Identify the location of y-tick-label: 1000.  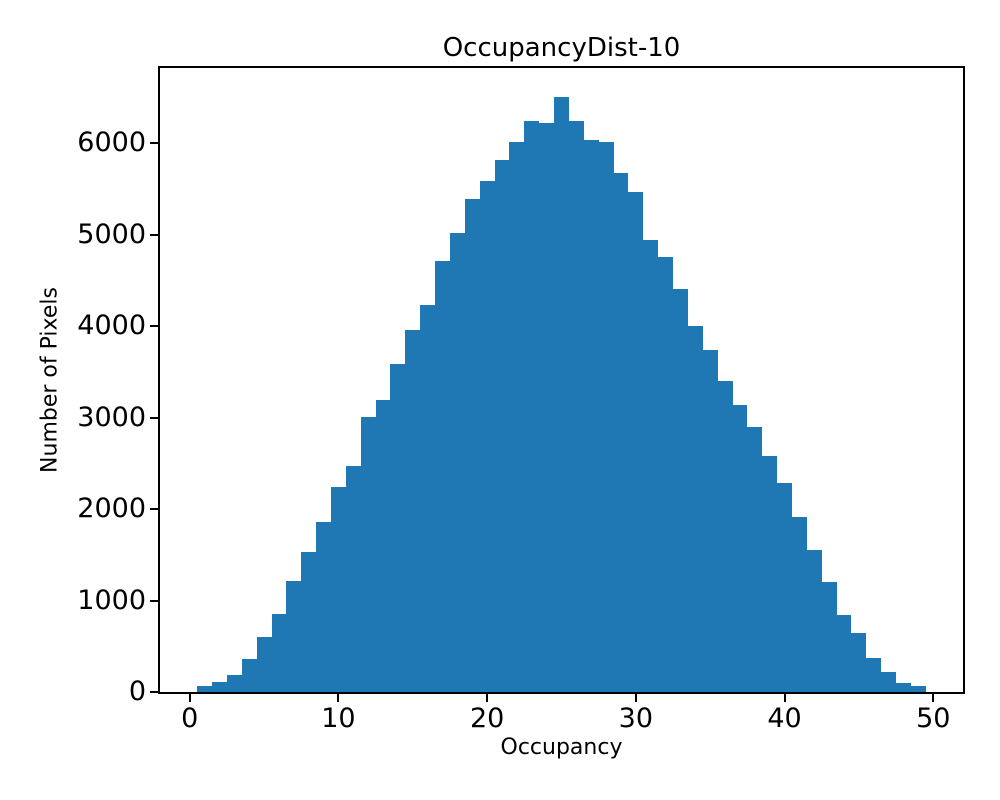
(111, 600).